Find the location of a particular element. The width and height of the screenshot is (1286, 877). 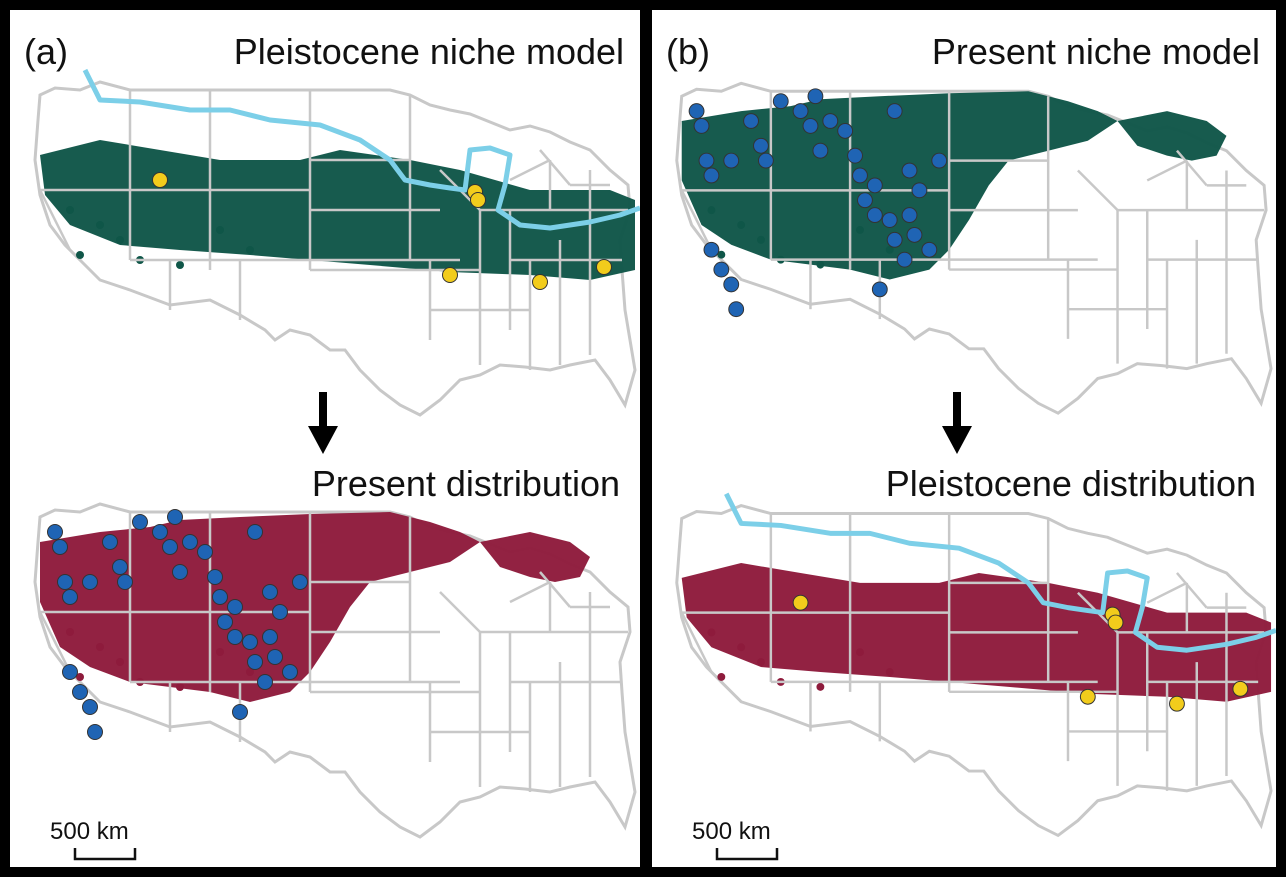

state-borders is located at coordinates (333, 230).